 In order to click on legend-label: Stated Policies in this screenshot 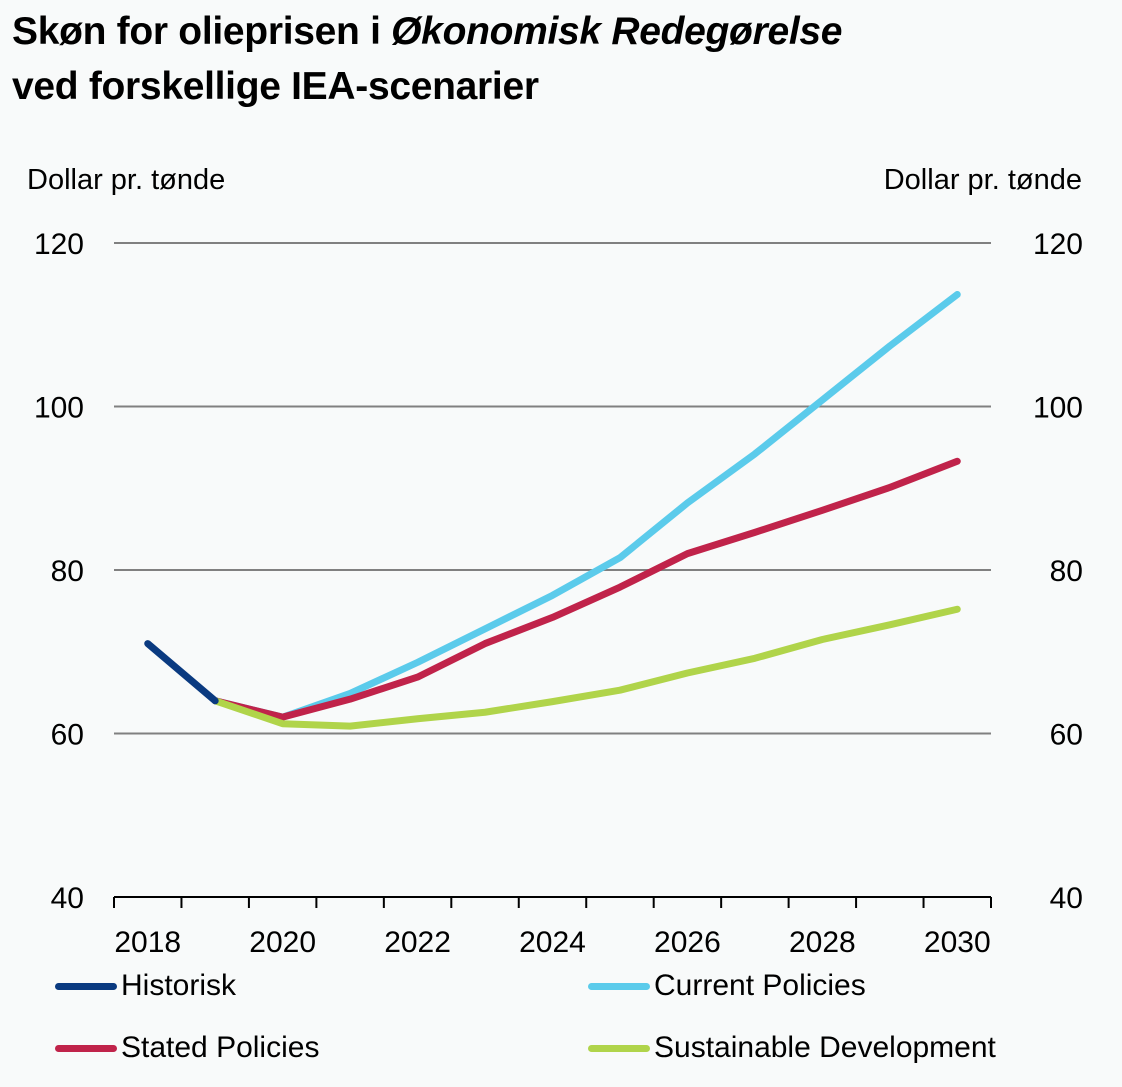, I will do `click(220, 1047)`.